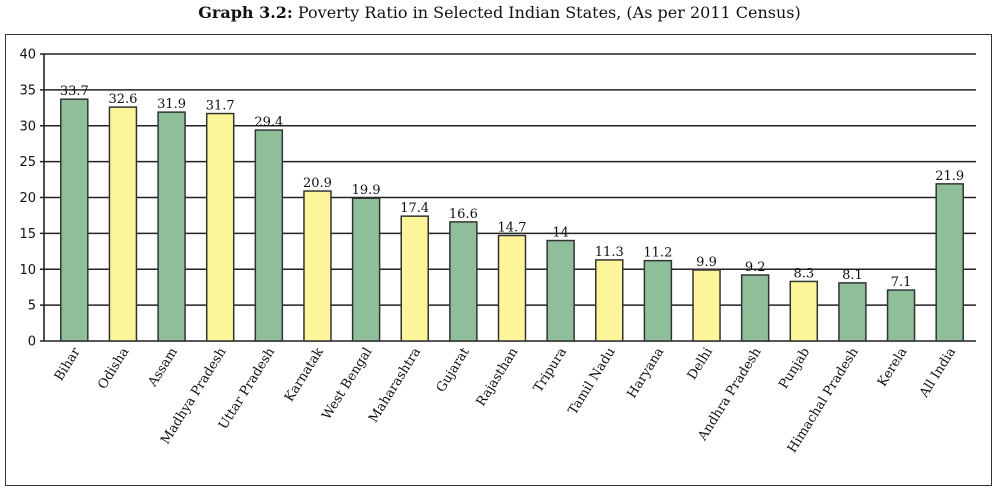 The width and height of the screenshot is (999, 490). I want to click on bar-karnatak, so click(317, 266).